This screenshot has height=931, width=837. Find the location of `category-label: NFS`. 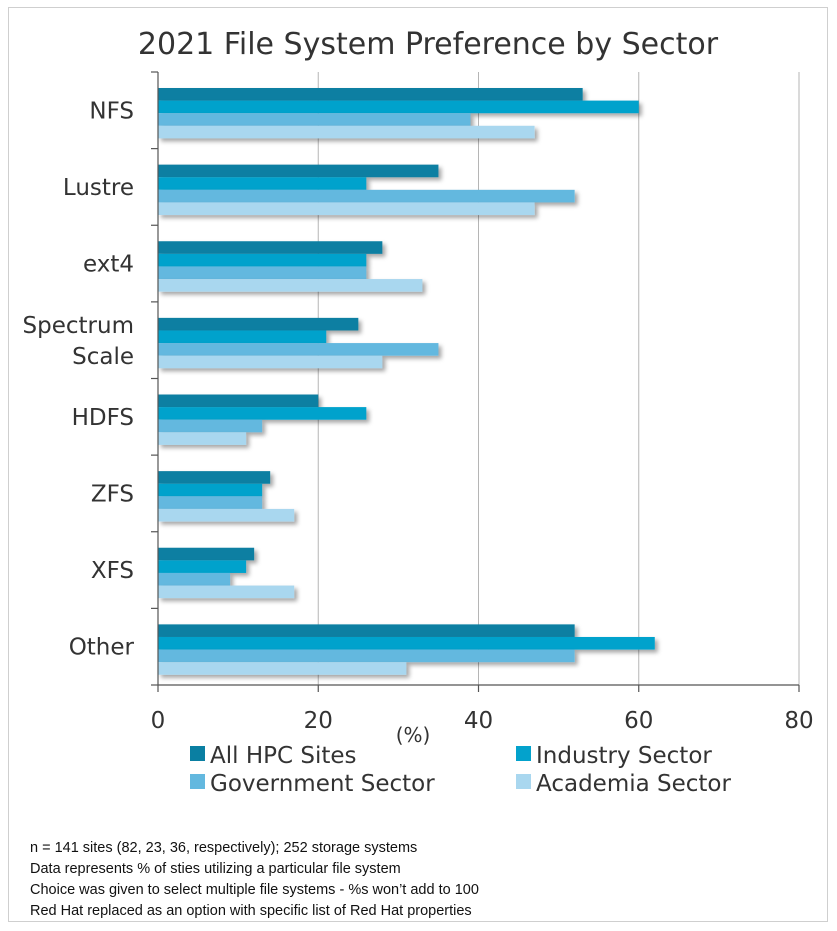

category-label: NFS is located at coordinates (111, 111).